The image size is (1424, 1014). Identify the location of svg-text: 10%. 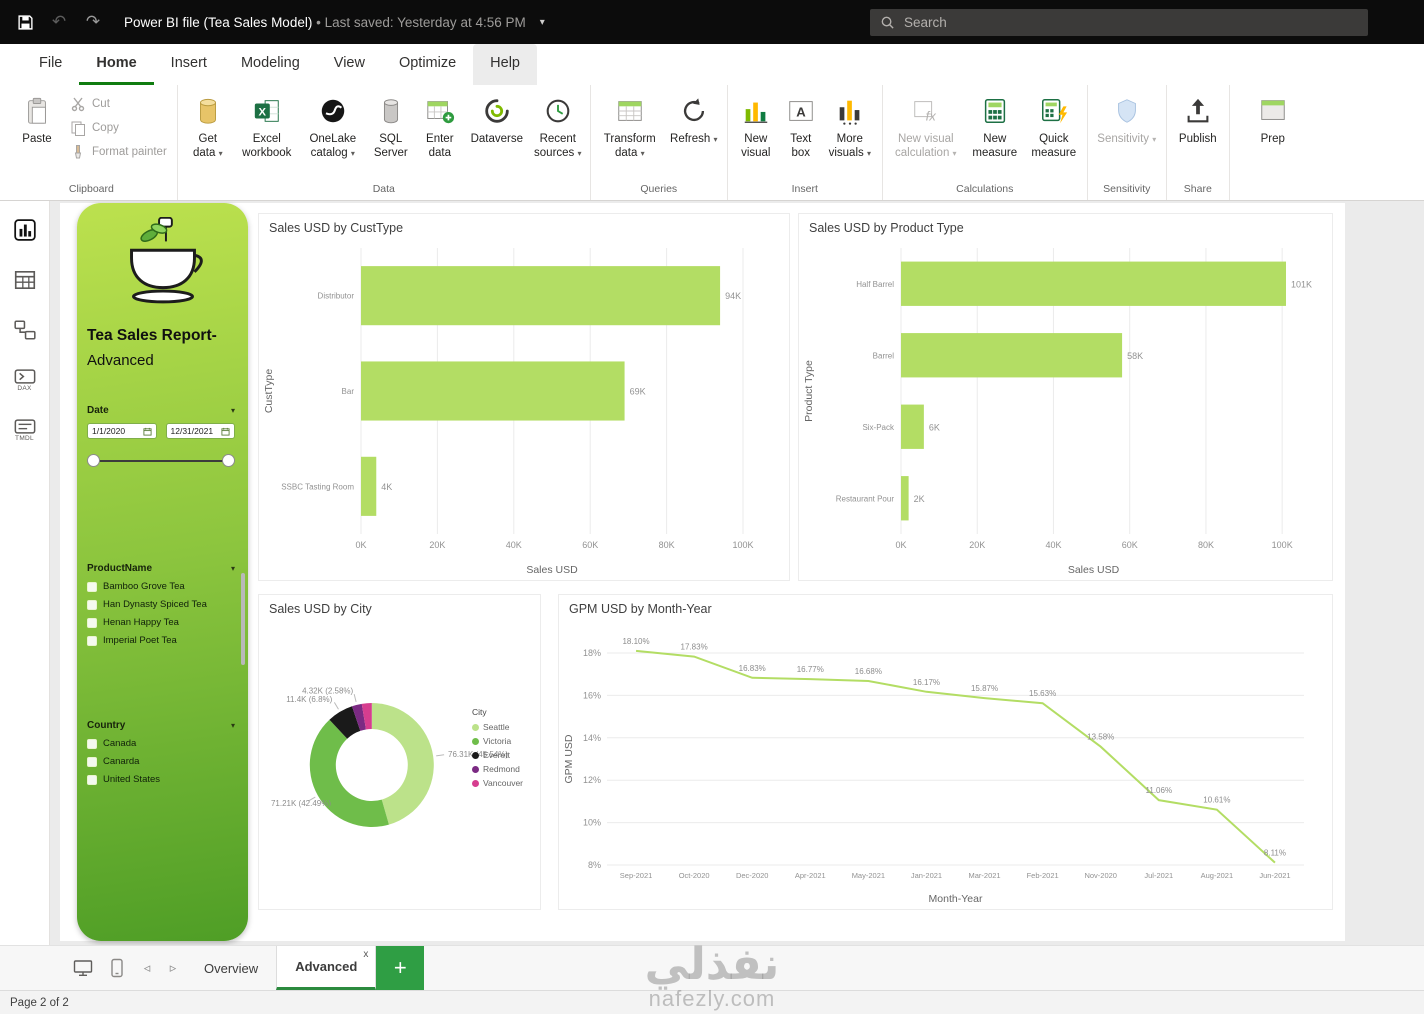
(592, 823).